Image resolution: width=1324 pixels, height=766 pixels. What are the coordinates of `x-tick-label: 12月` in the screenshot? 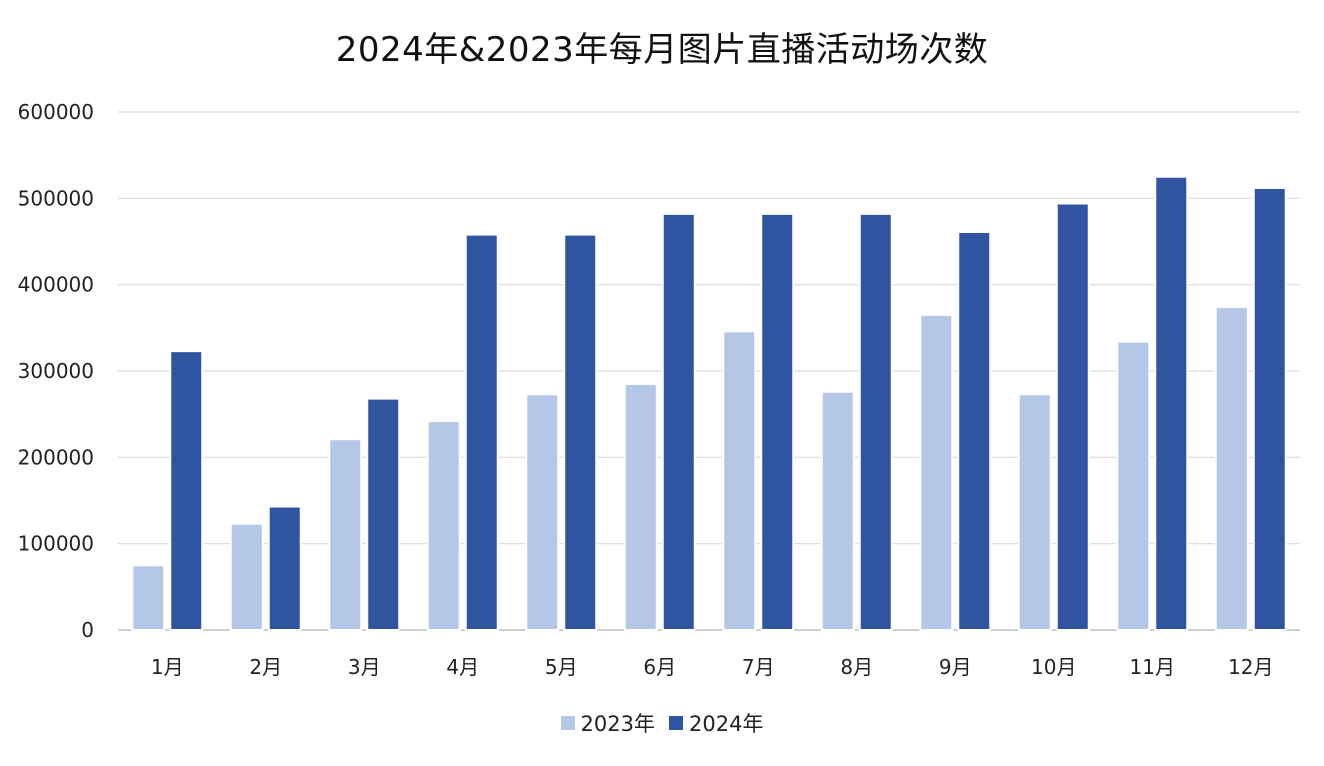 It's located at (1250, 667).